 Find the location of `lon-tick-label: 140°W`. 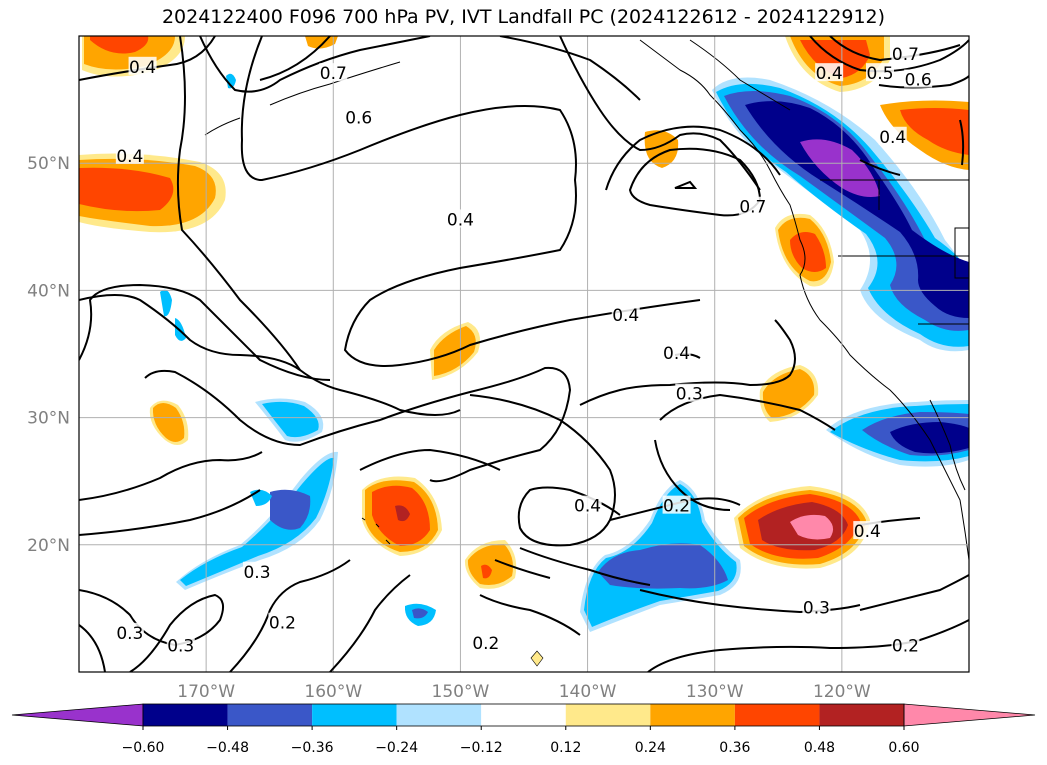

lon-tick-label: 140°W is located at coordinates (588, 692).